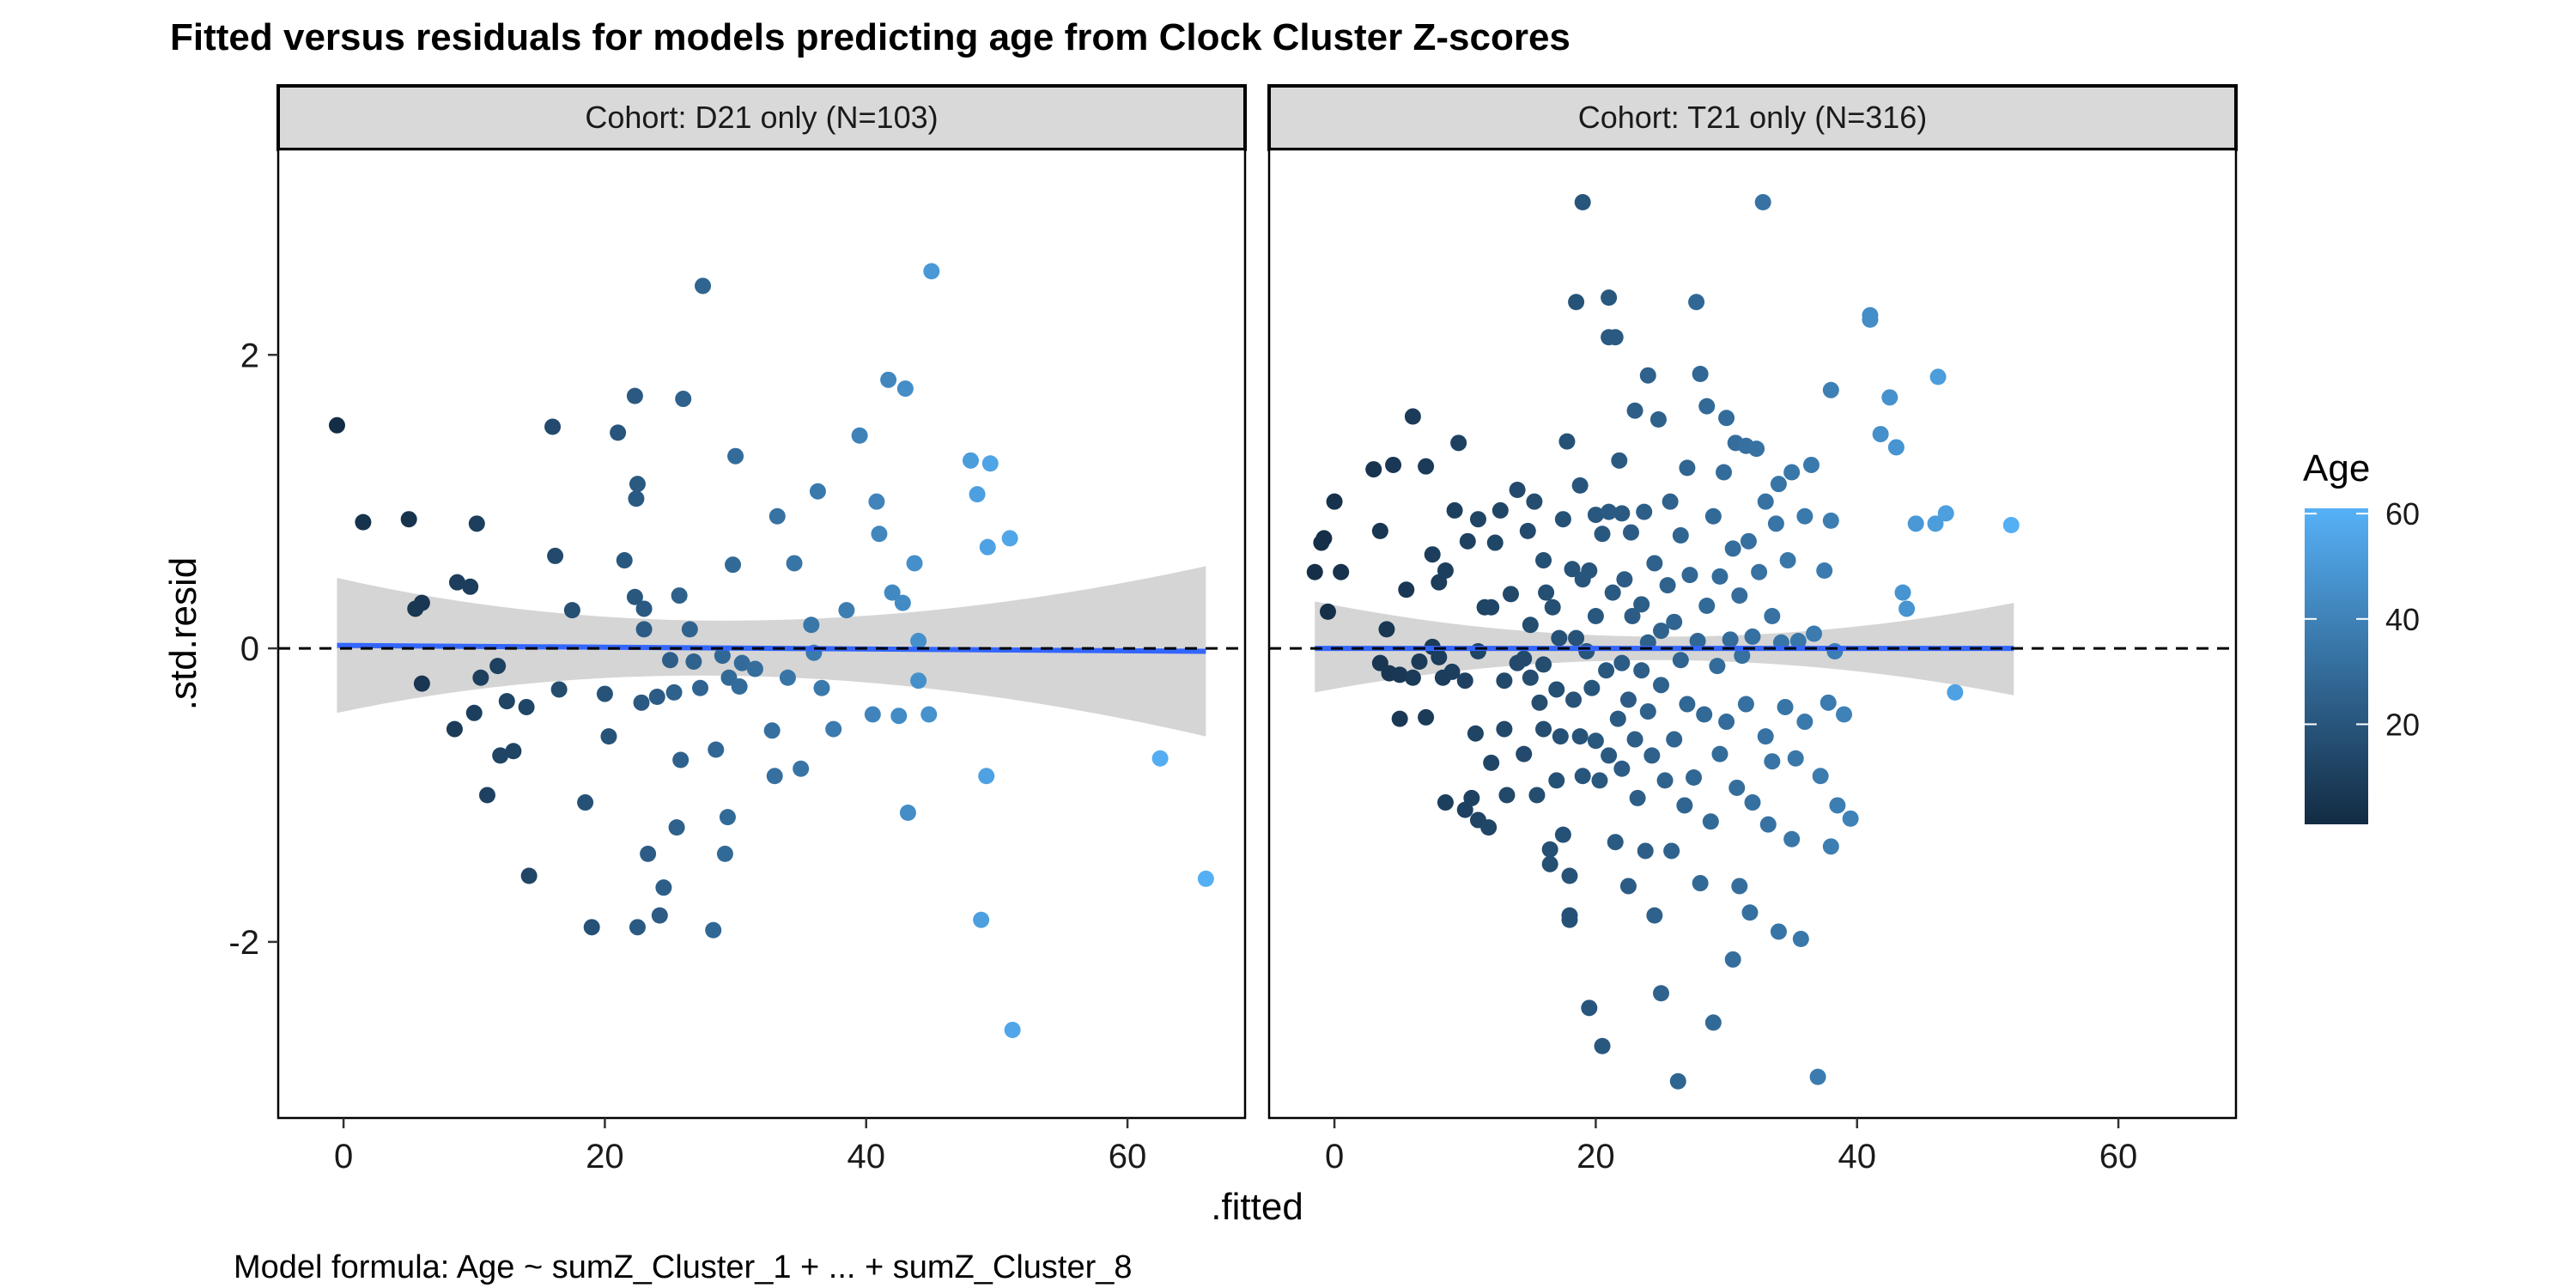 This screenshot has width=2576, height=1288. Describe the element at coordinates (1128, 1157) in the screenshot. I see `x-tick-label: 60` at that location.